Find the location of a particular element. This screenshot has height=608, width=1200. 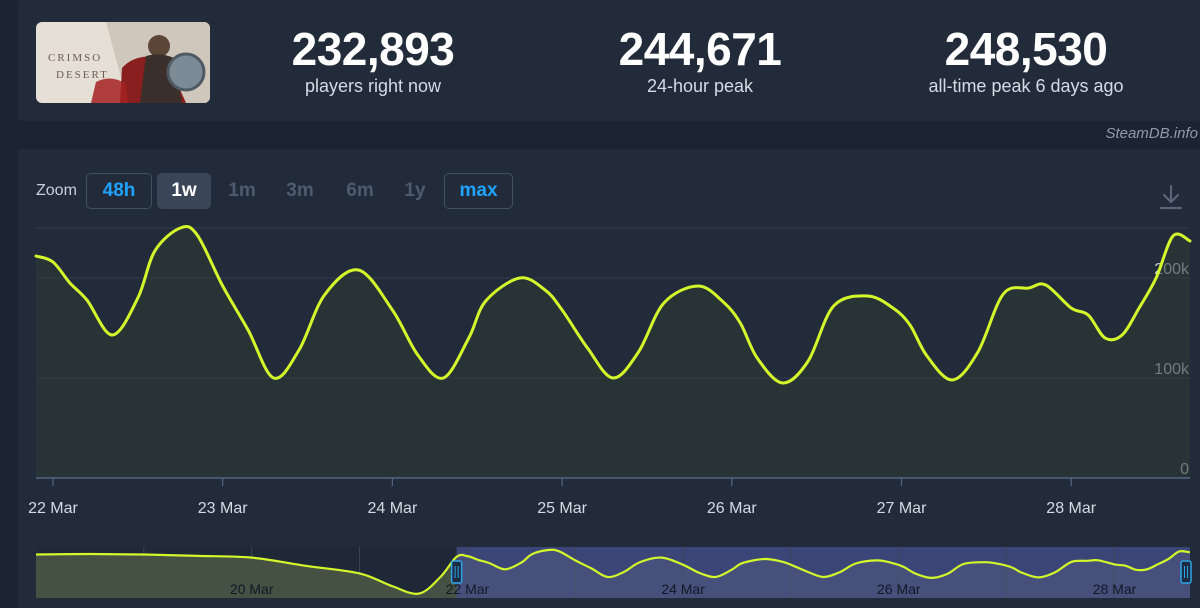

time-navigator: 20 Mar 22 Mar 24 Mar 26 Mar 28 Mar is located at coordinates (613, 572).